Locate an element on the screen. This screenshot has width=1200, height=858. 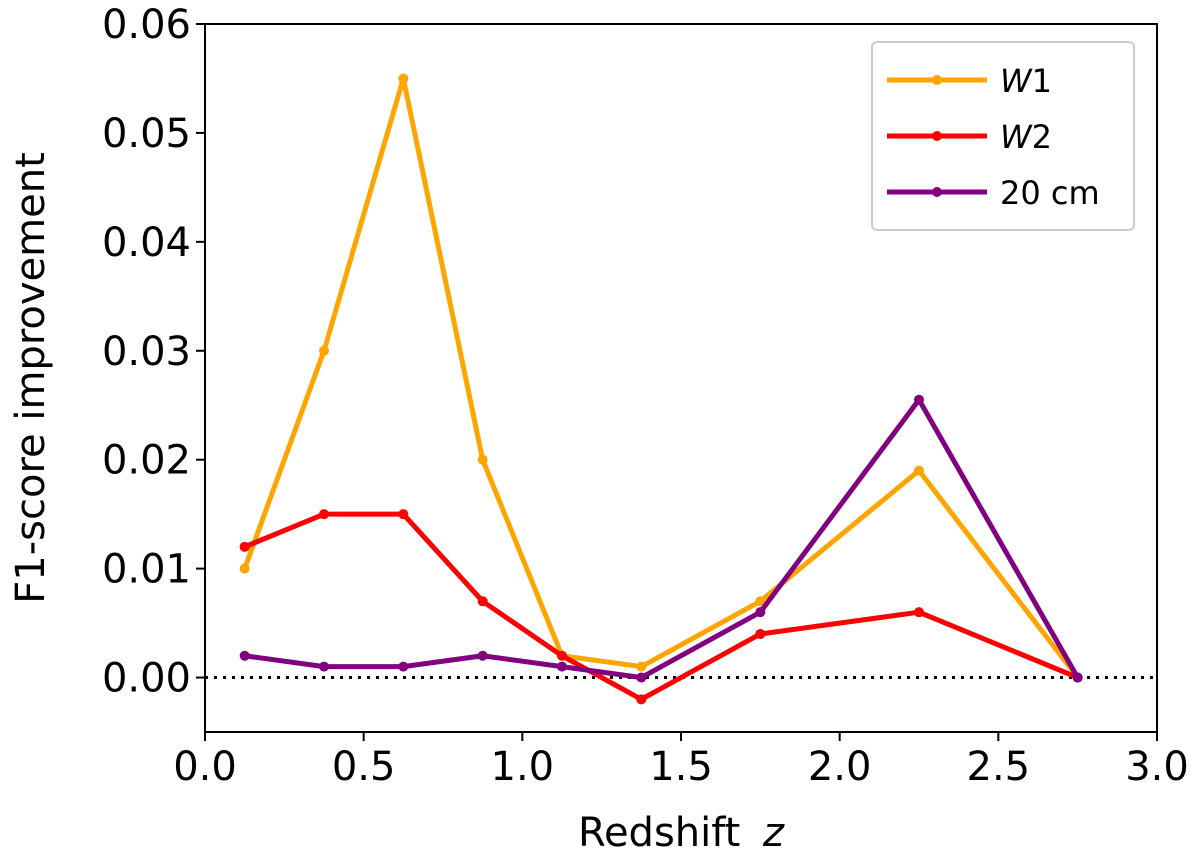
legend-label-main: 20 cm is located at coordinates (1050, 193).